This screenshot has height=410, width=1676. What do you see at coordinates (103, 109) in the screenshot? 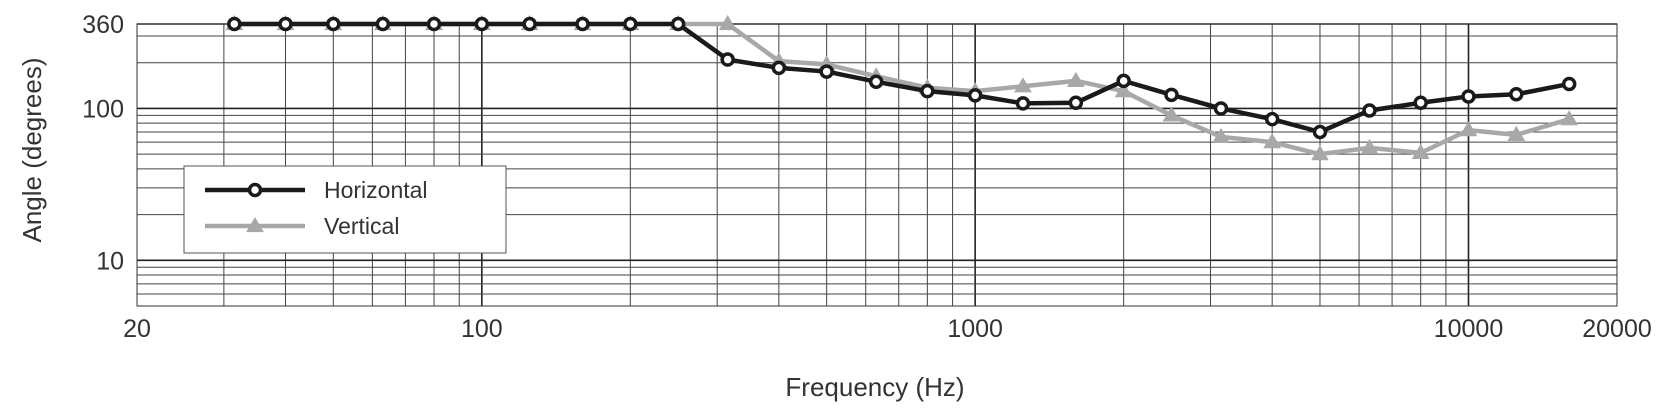
I see `y-tick-label: 100` at bounding box center [103, 109].